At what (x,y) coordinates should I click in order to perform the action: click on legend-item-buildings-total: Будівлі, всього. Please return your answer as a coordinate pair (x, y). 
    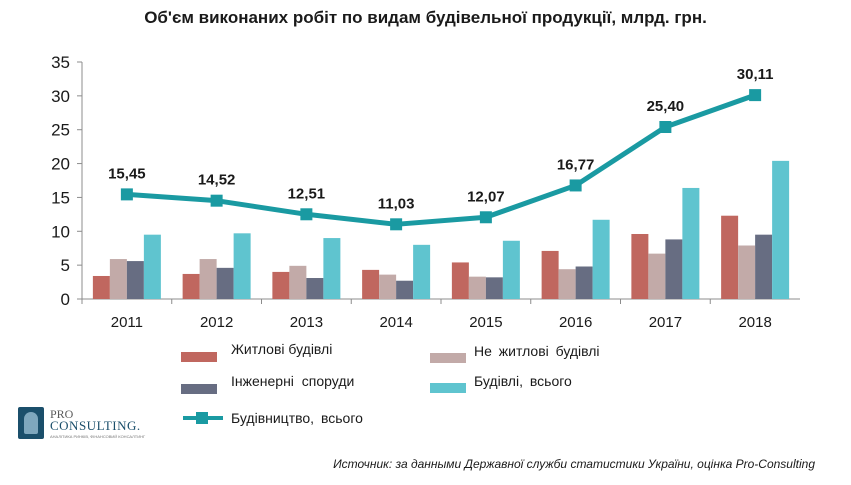
    Looking at the image, I should click on (550, 383).